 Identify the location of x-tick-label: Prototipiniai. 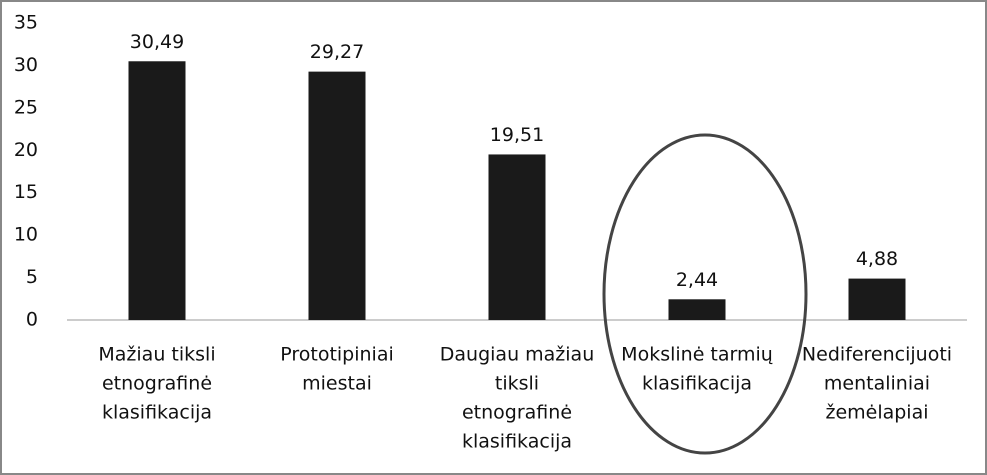
(337, 355).